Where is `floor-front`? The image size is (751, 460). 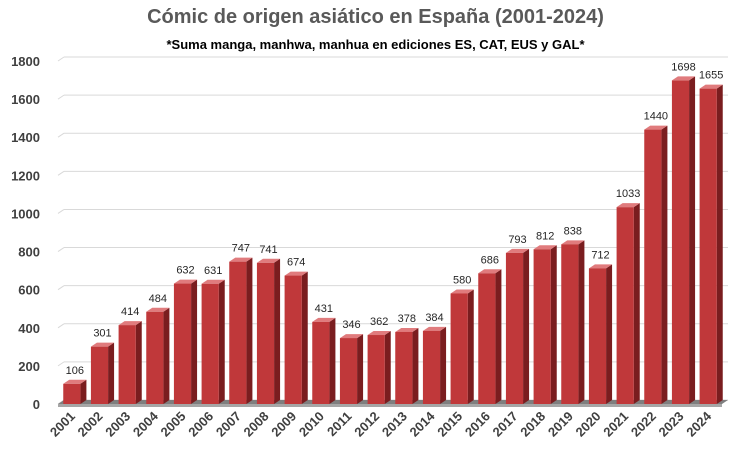 floor-front is located at coordinates (390, 405).